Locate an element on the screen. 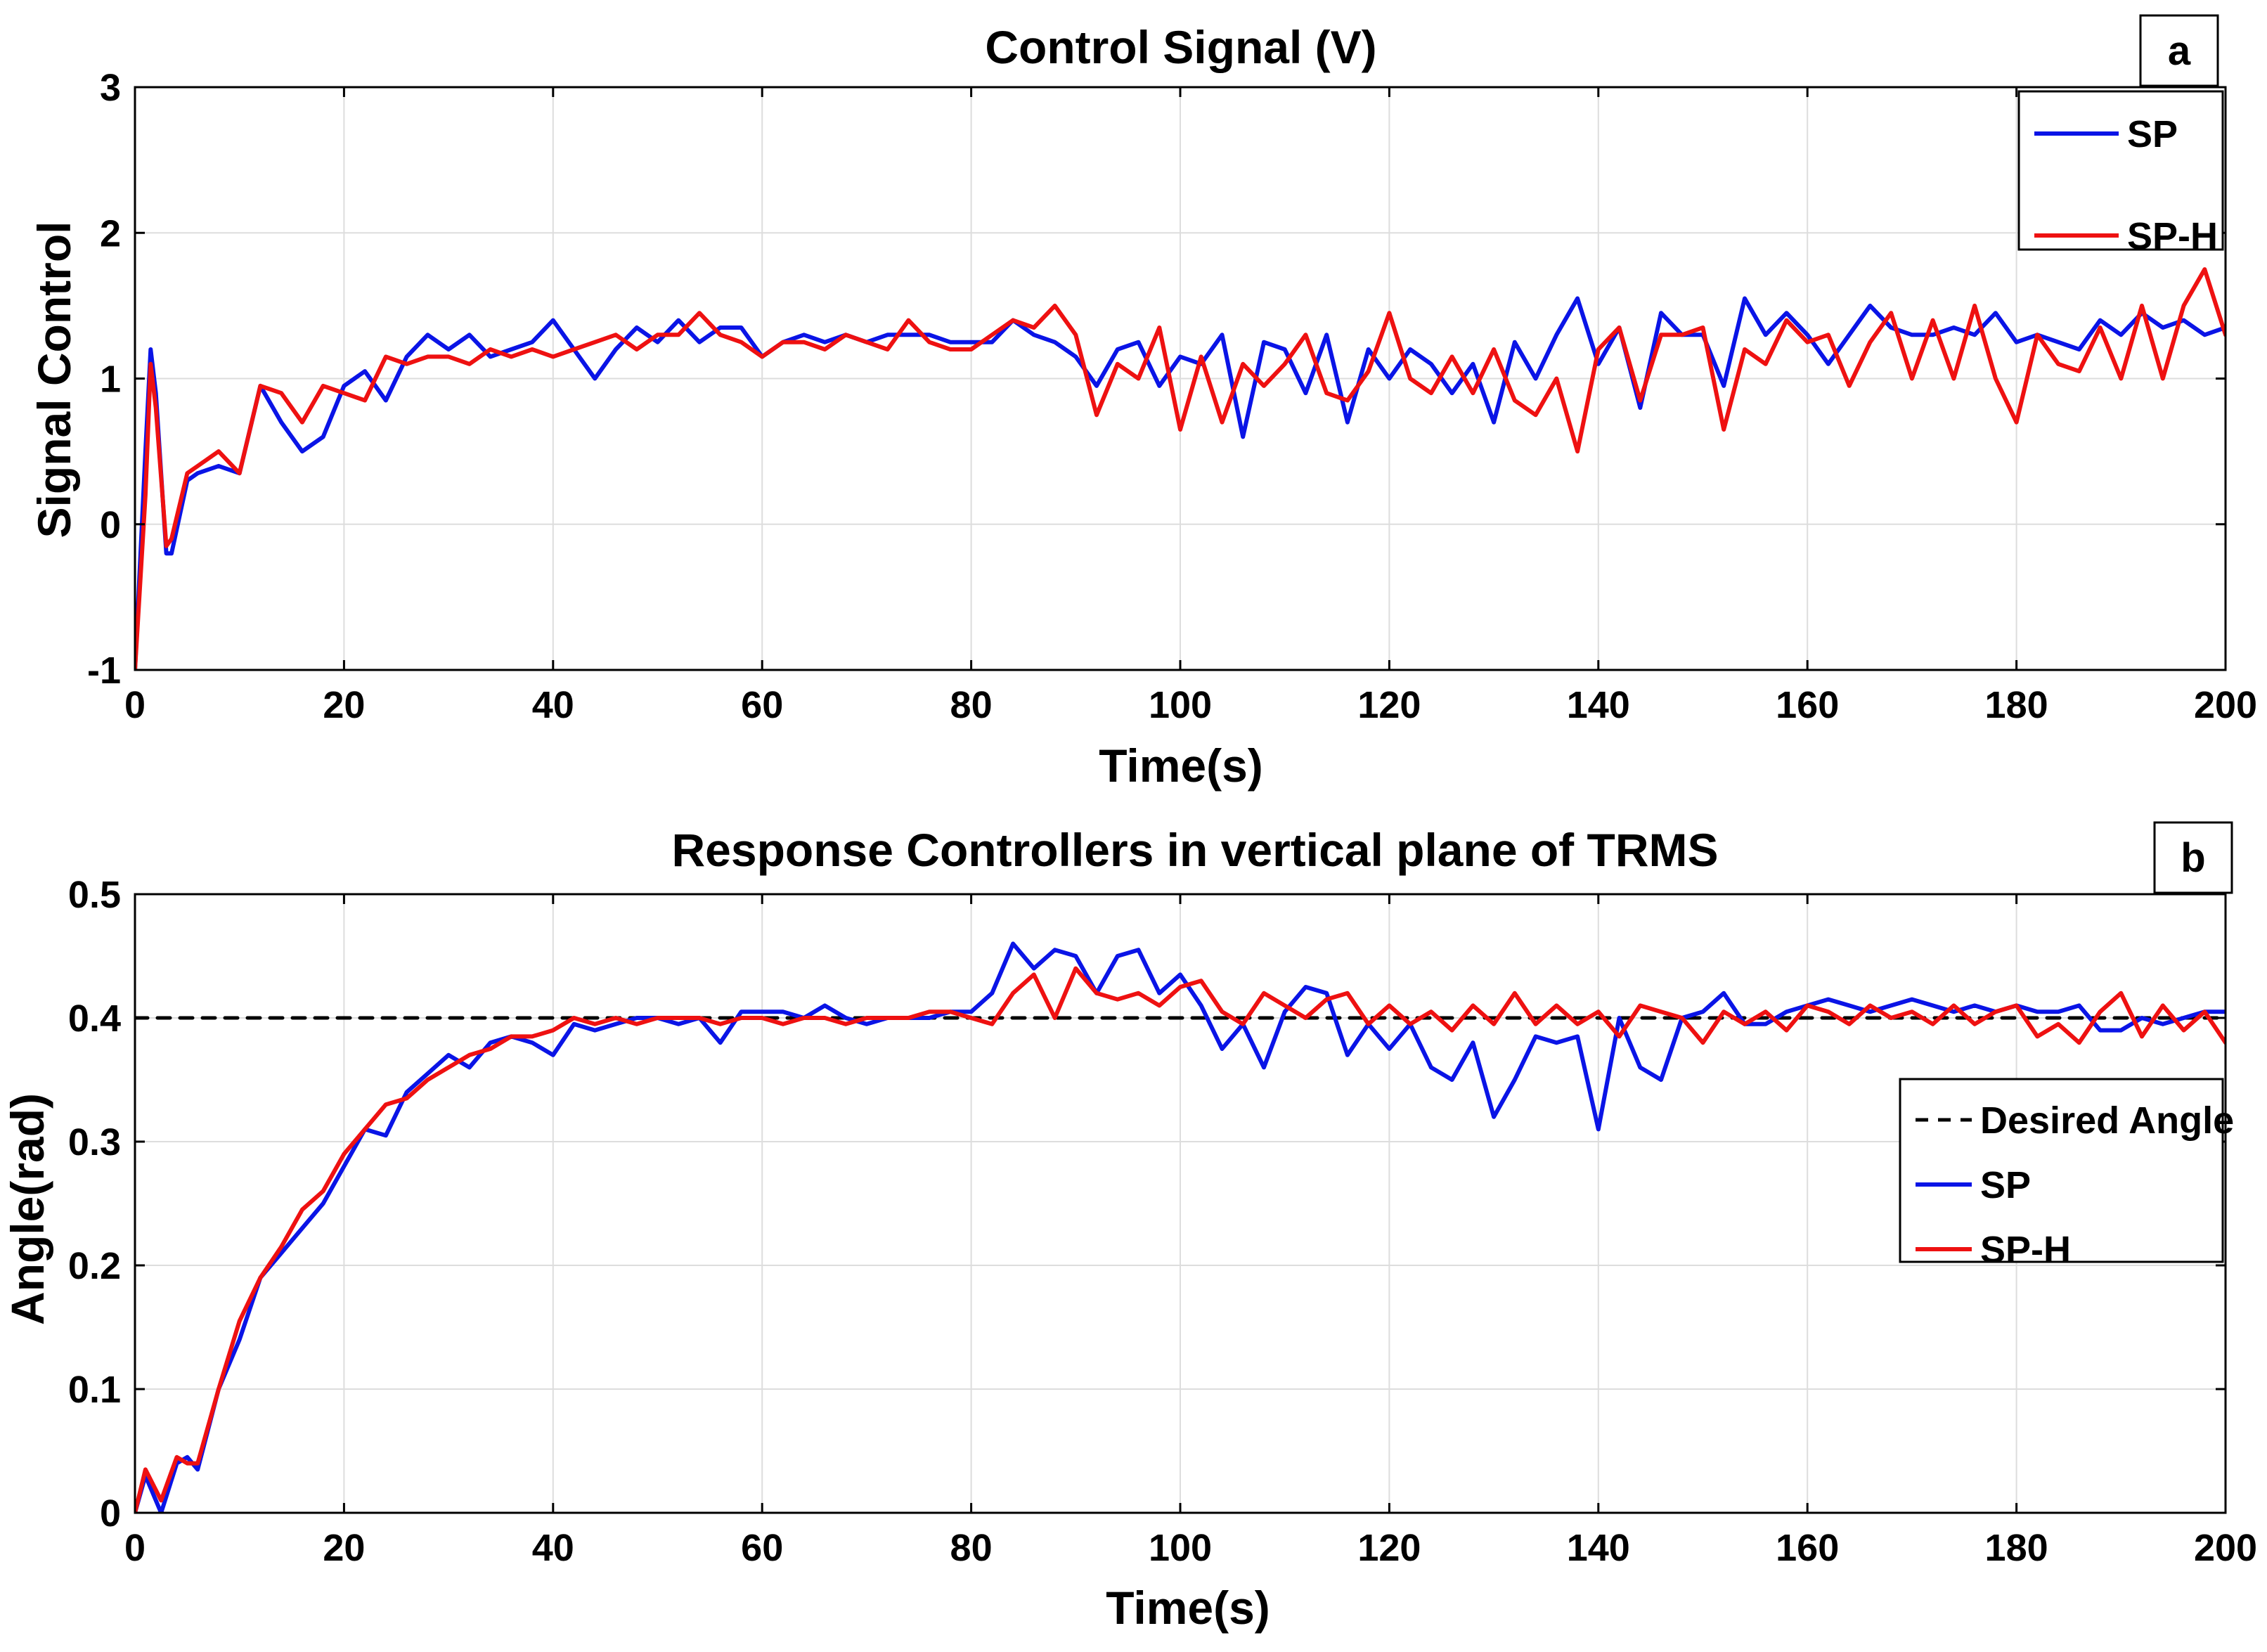 This screenshot has width=2267, height=1652. y-tick-label: 2 is located at coordinates (110, 233).